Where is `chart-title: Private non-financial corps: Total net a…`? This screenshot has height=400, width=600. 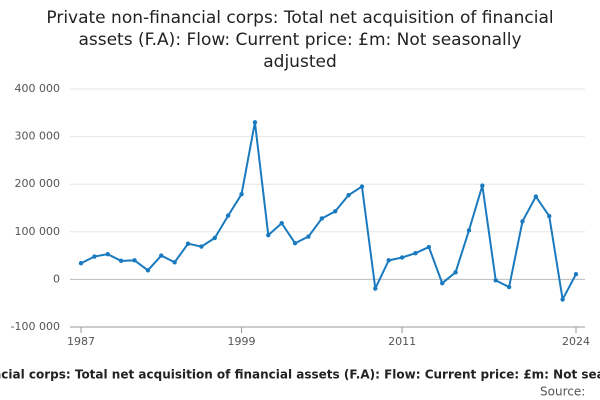 chart-title: Private non-financial corps: Total net a… is located at coordinates (299, 18).